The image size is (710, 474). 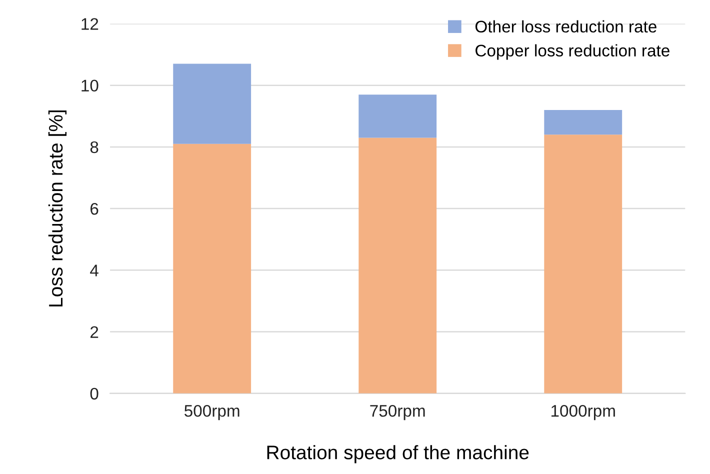 What do you see at coordinates (94, 147) in the screenshot?
I see `y-tick-label: 8` at bounding box center [94, 147].